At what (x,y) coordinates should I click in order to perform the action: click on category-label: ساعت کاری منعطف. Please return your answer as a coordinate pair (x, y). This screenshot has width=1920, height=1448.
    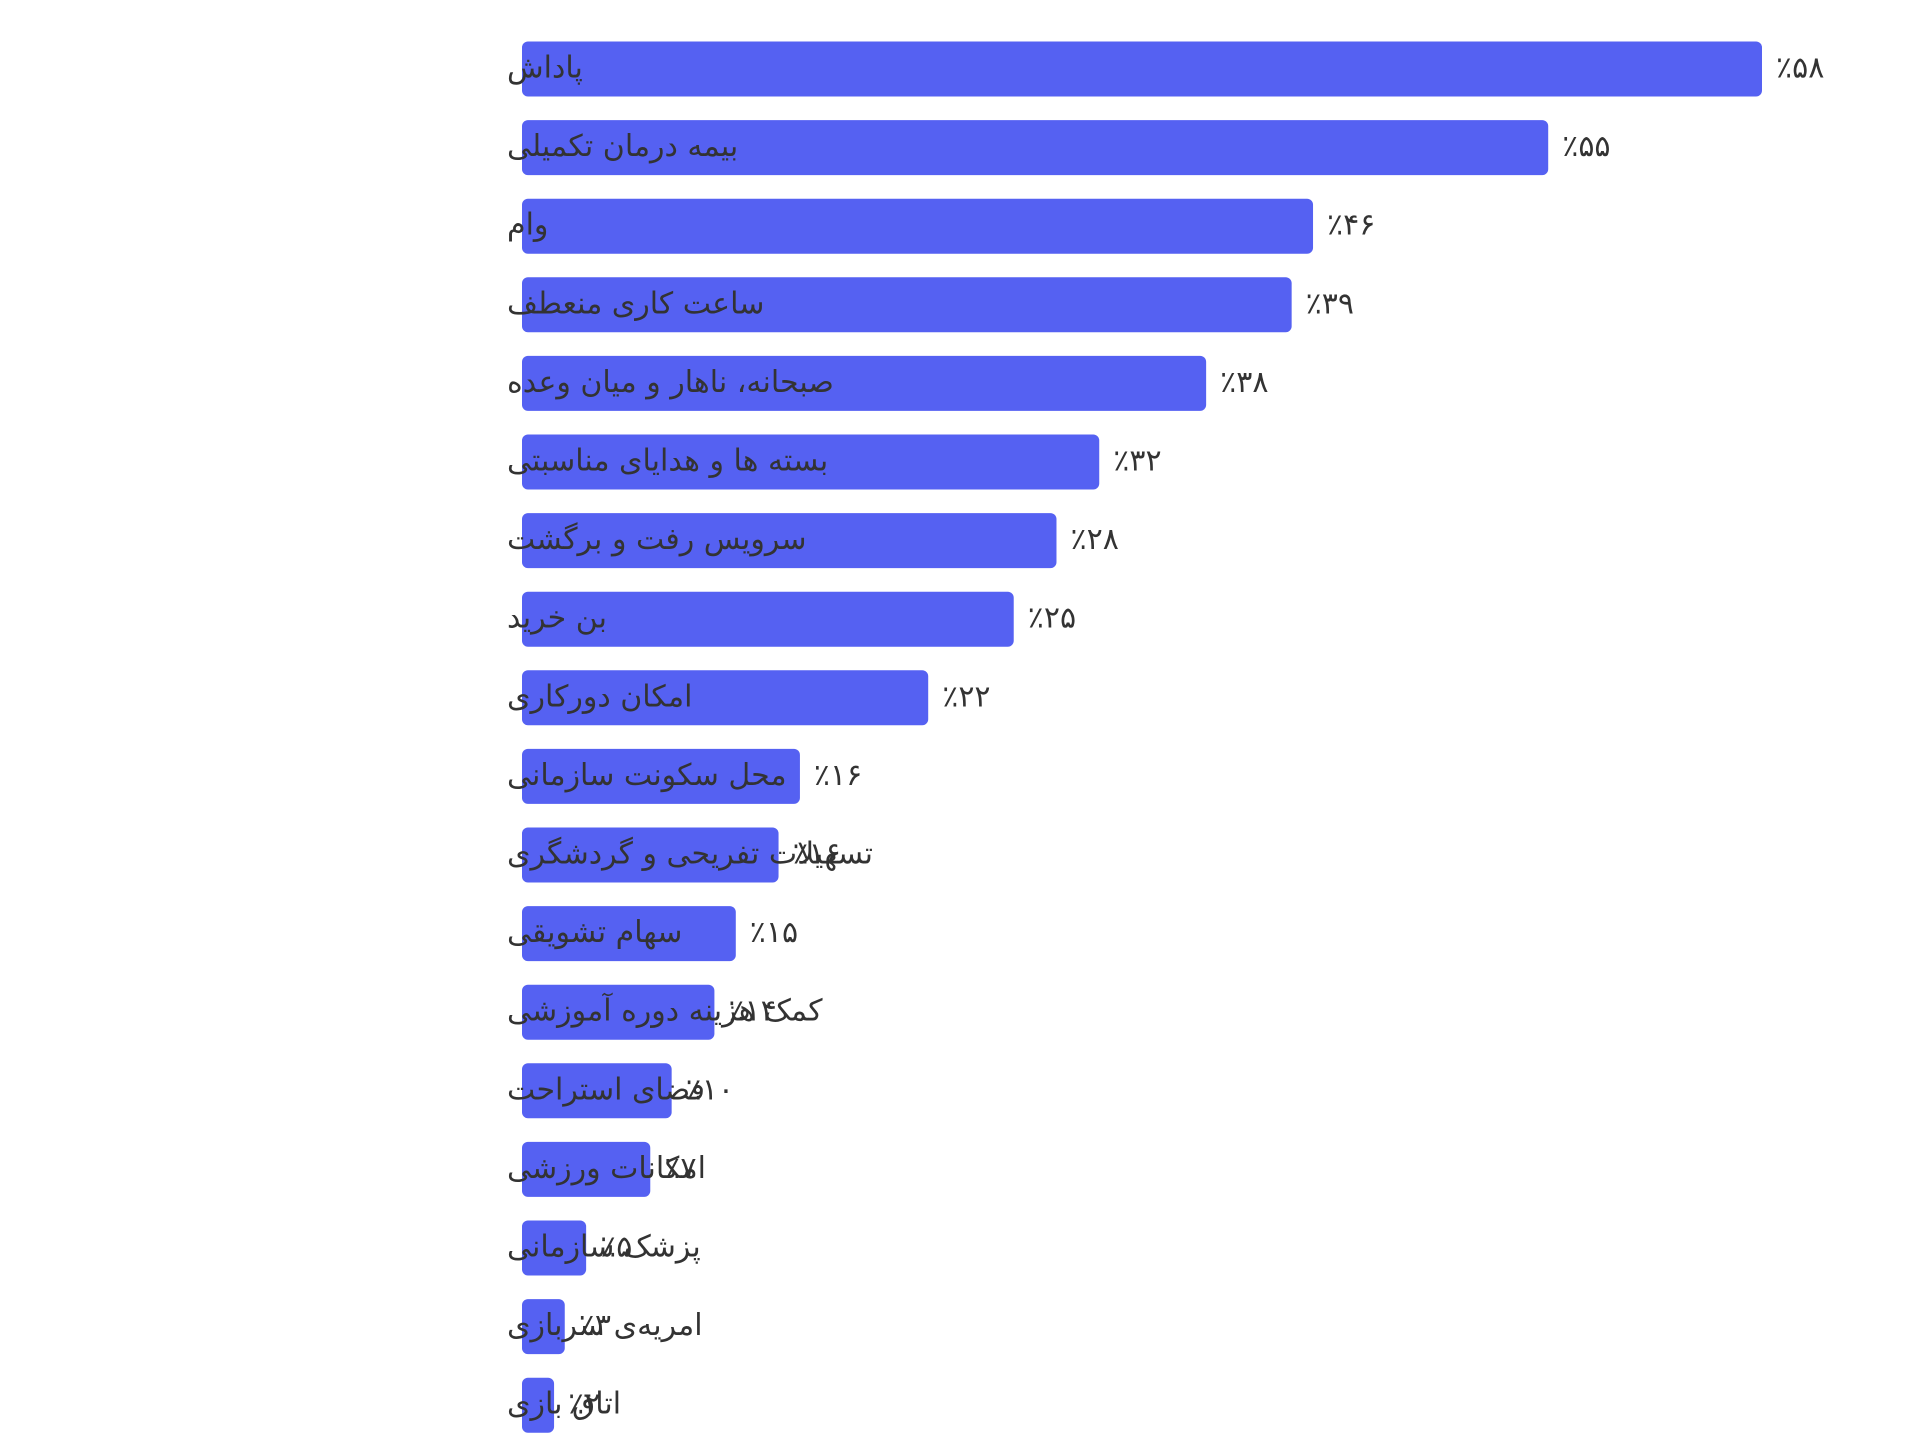
    Looking at the image, I should click on (635, 303).